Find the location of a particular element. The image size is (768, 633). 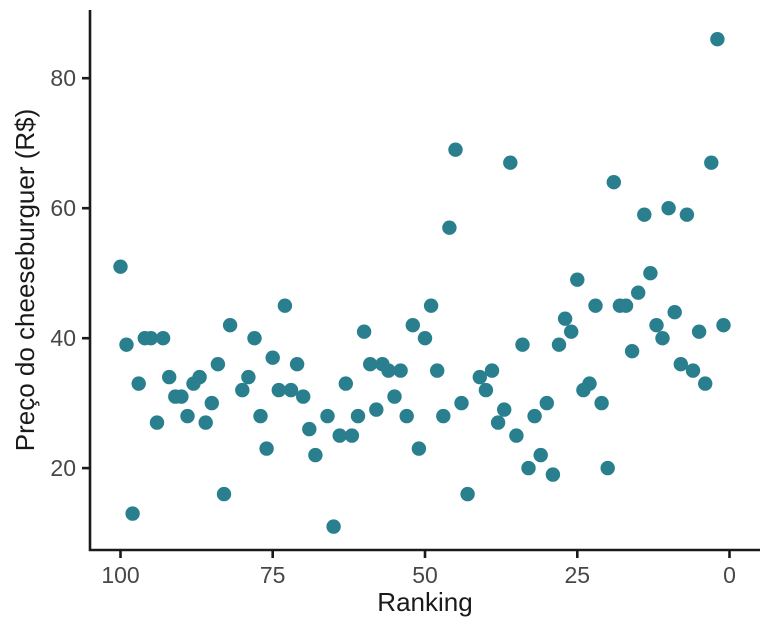

y-tick-label: 60 is located at coordinates (63, 208).